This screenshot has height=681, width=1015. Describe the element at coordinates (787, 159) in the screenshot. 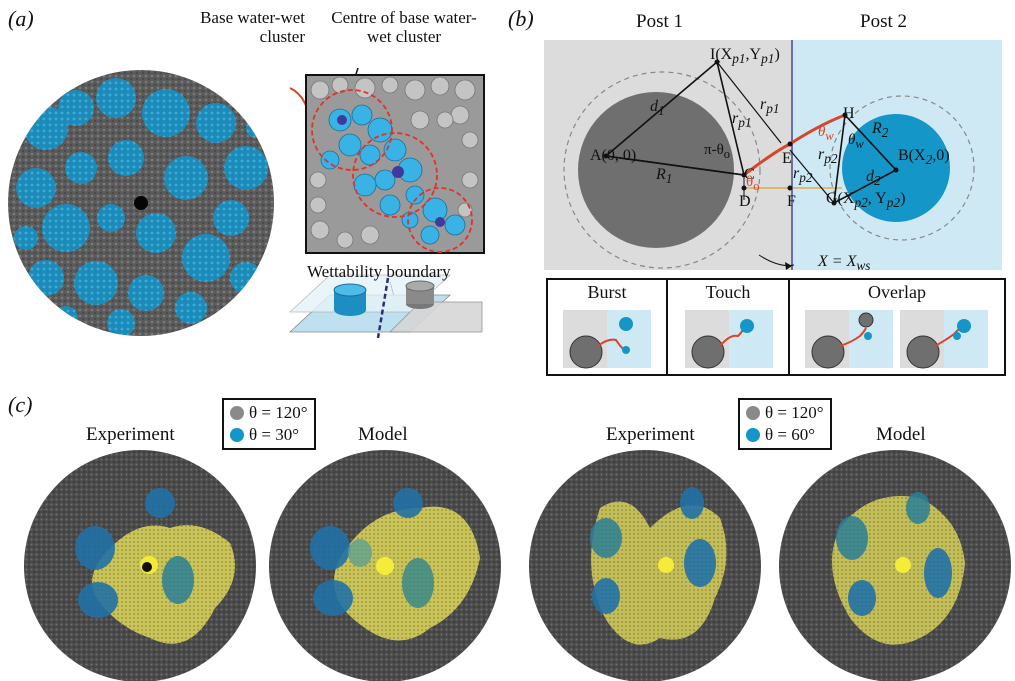

I see `point-e: E` at that location.